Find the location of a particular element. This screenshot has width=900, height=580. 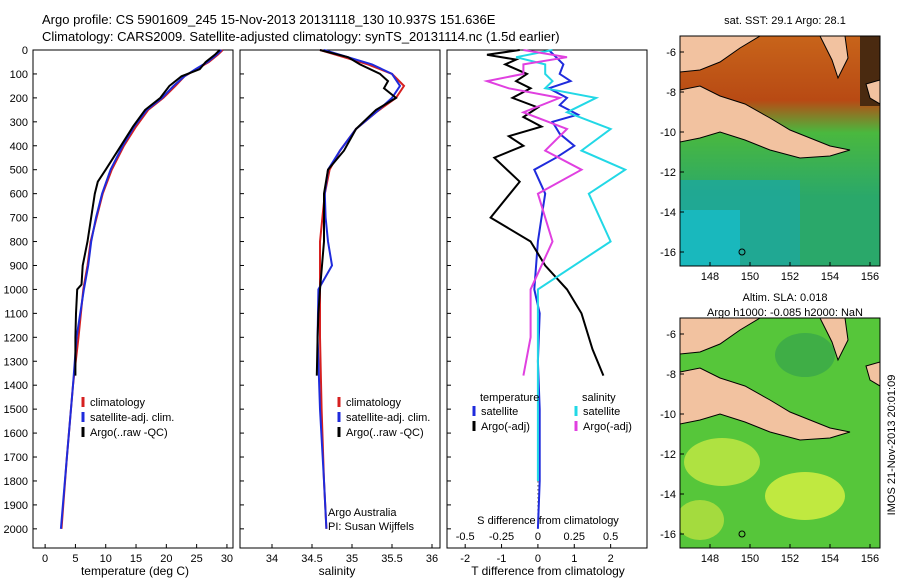

y-tick-label: 1400 is located at coordinates (16, 386).